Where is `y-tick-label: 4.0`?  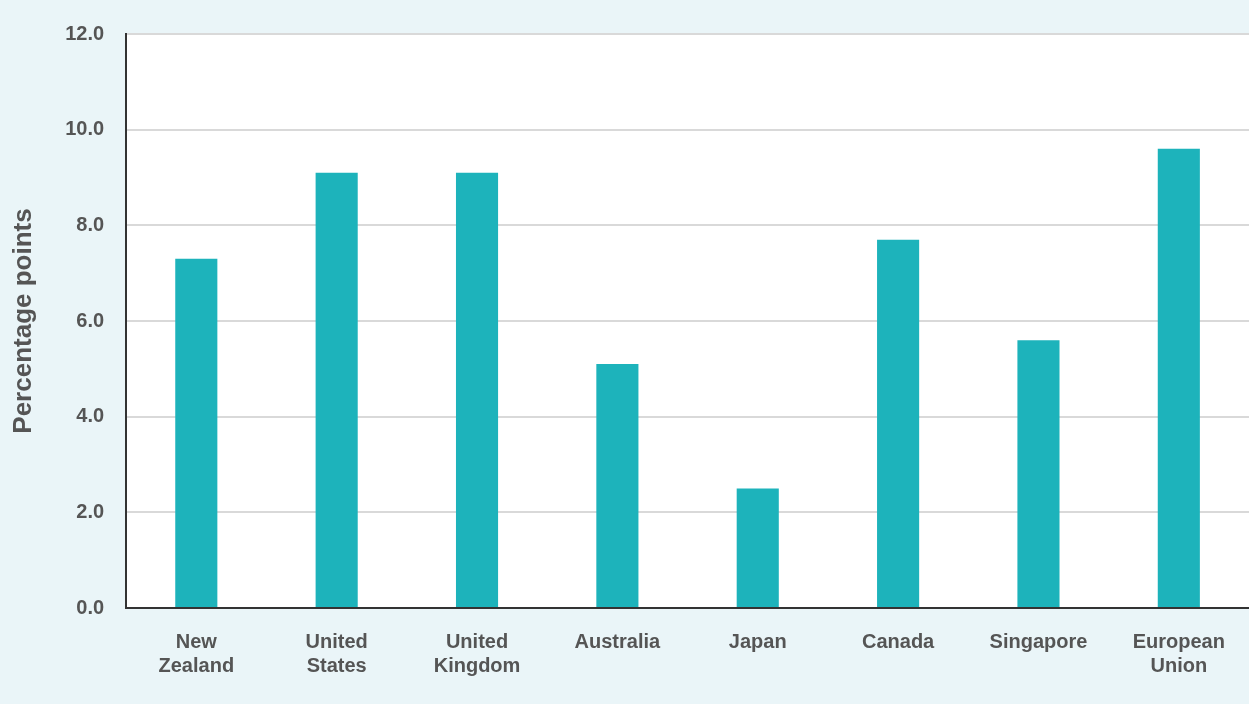
y-tick-label: 4.0 is located at coordinates (90, 415).